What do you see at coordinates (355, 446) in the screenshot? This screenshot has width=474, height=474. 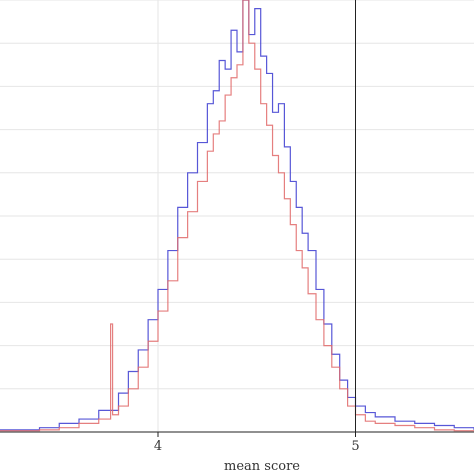 I see `x-tick-label: 5` at bounding box center [355, 446].